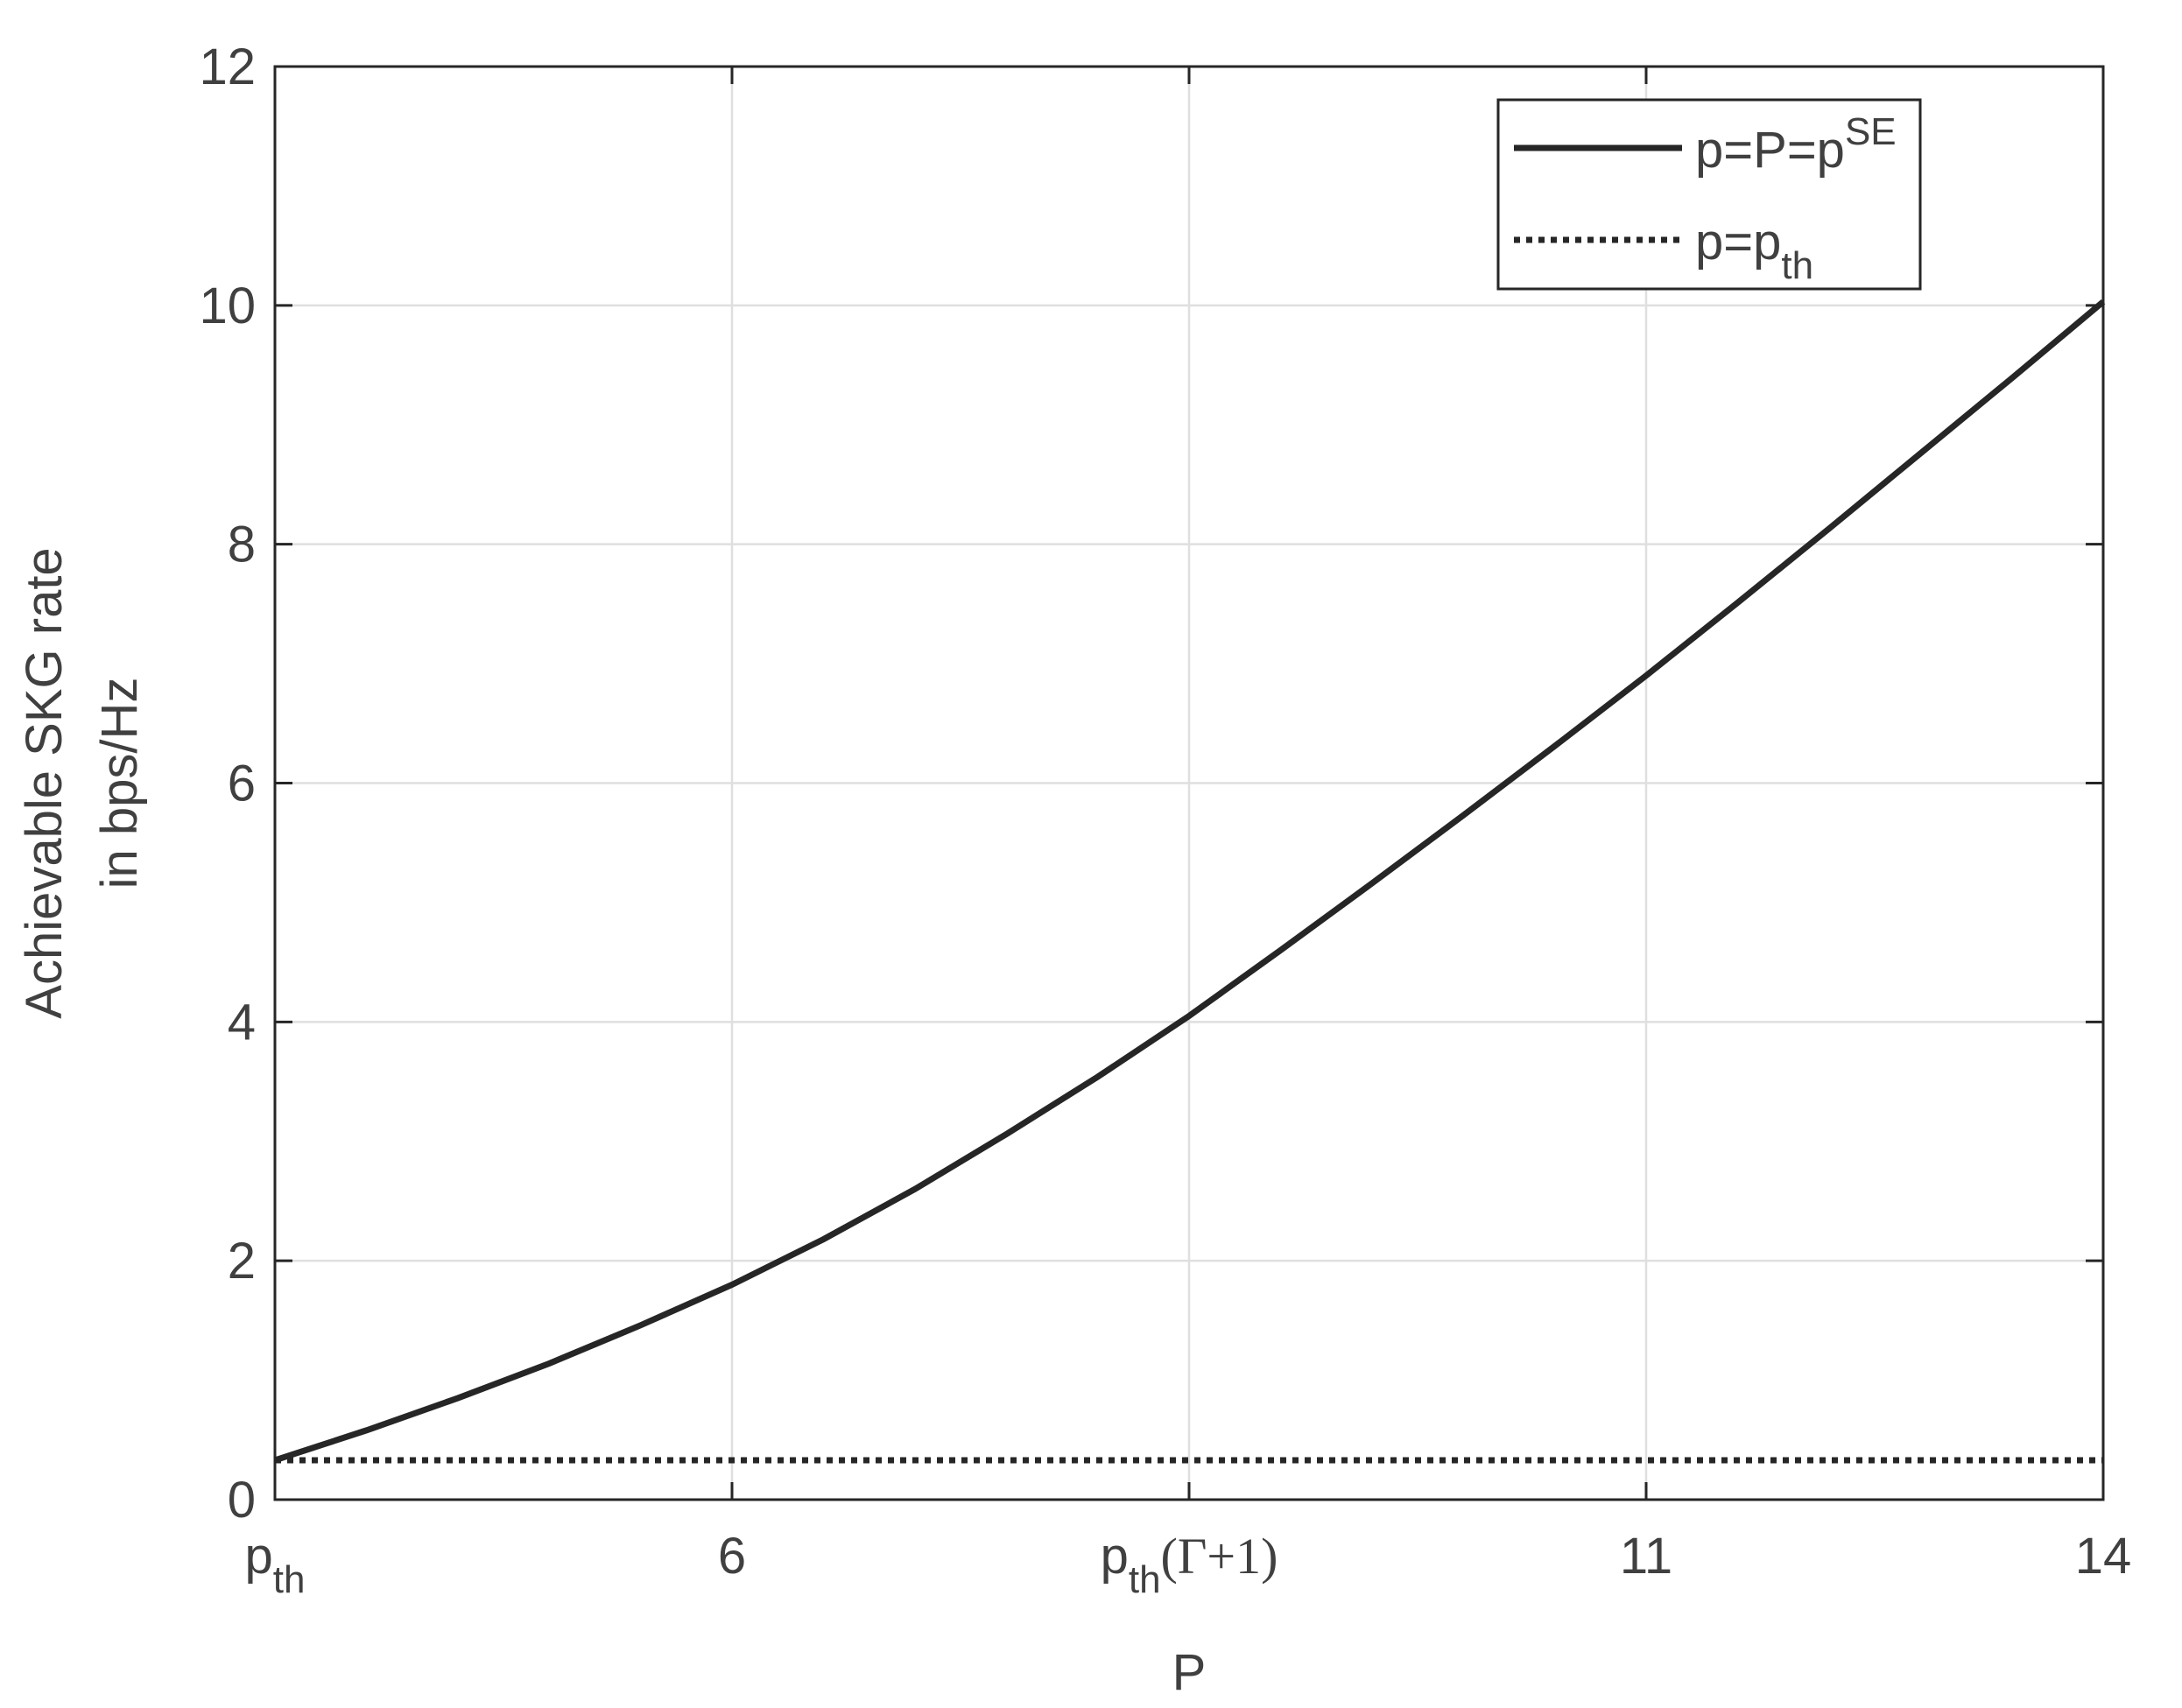 This screenshot has height=1708, width=2182. What do you see at coordinates (228, 67) in the screenshot?
I see `y-tick-label: 12` at bounding box center [228, 67].